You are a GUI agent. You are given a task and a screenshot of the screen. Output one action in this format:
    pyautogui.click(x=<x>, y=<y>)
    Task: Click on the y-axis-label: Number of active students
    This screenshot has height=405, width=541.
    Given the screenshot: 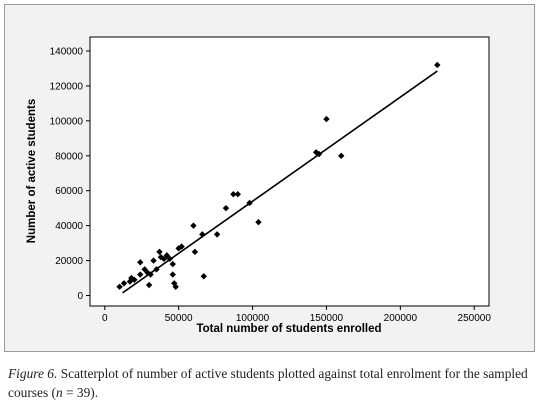 What is the action you would take?
    pyautogui.click(x=32, y=171)
    